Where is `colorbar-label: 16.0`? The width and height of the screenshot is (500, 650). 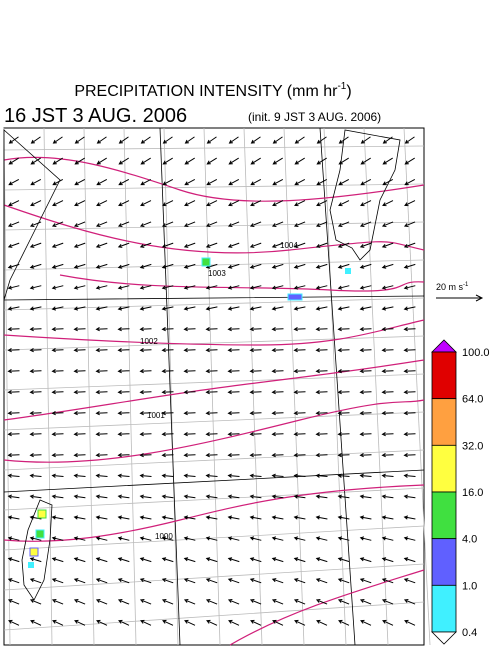
colorbar-label: 16.0 is located at coordinates (472, 493).